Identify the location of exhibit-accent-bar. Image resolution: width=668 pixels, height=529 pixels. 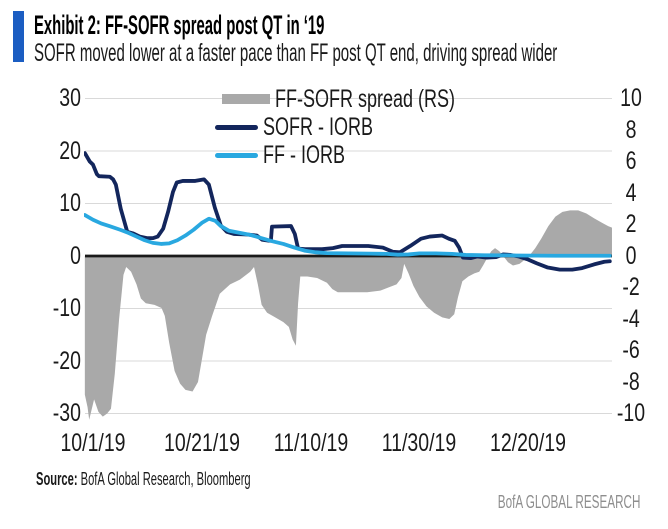
(18, 36).